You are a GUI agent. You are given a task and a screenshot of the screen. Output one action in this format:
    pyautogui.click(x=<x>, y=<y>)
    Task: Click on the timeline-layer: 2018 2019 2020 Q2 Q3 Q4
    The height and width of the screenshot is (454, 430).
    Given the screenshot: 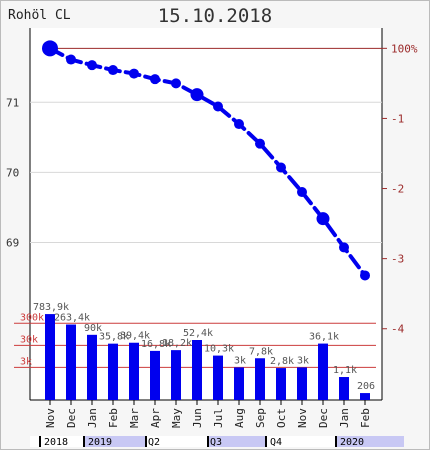 What is the action you would take?
    pyautogui.click(x=217, y=442)
    